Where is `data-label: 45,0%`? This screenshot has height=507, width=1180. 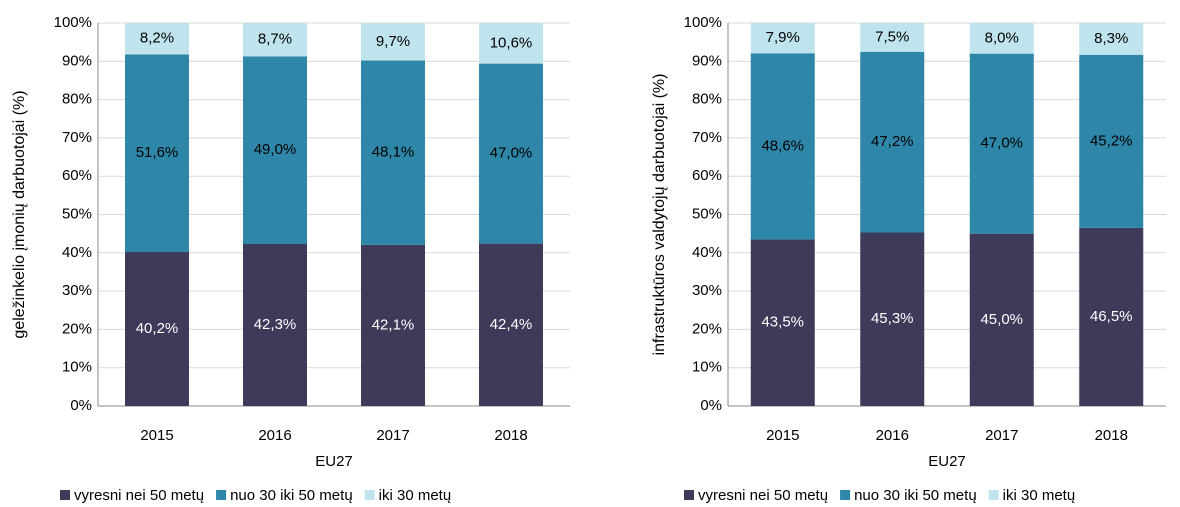
data-label: 45,0% is located at coordinates (1001, 319).